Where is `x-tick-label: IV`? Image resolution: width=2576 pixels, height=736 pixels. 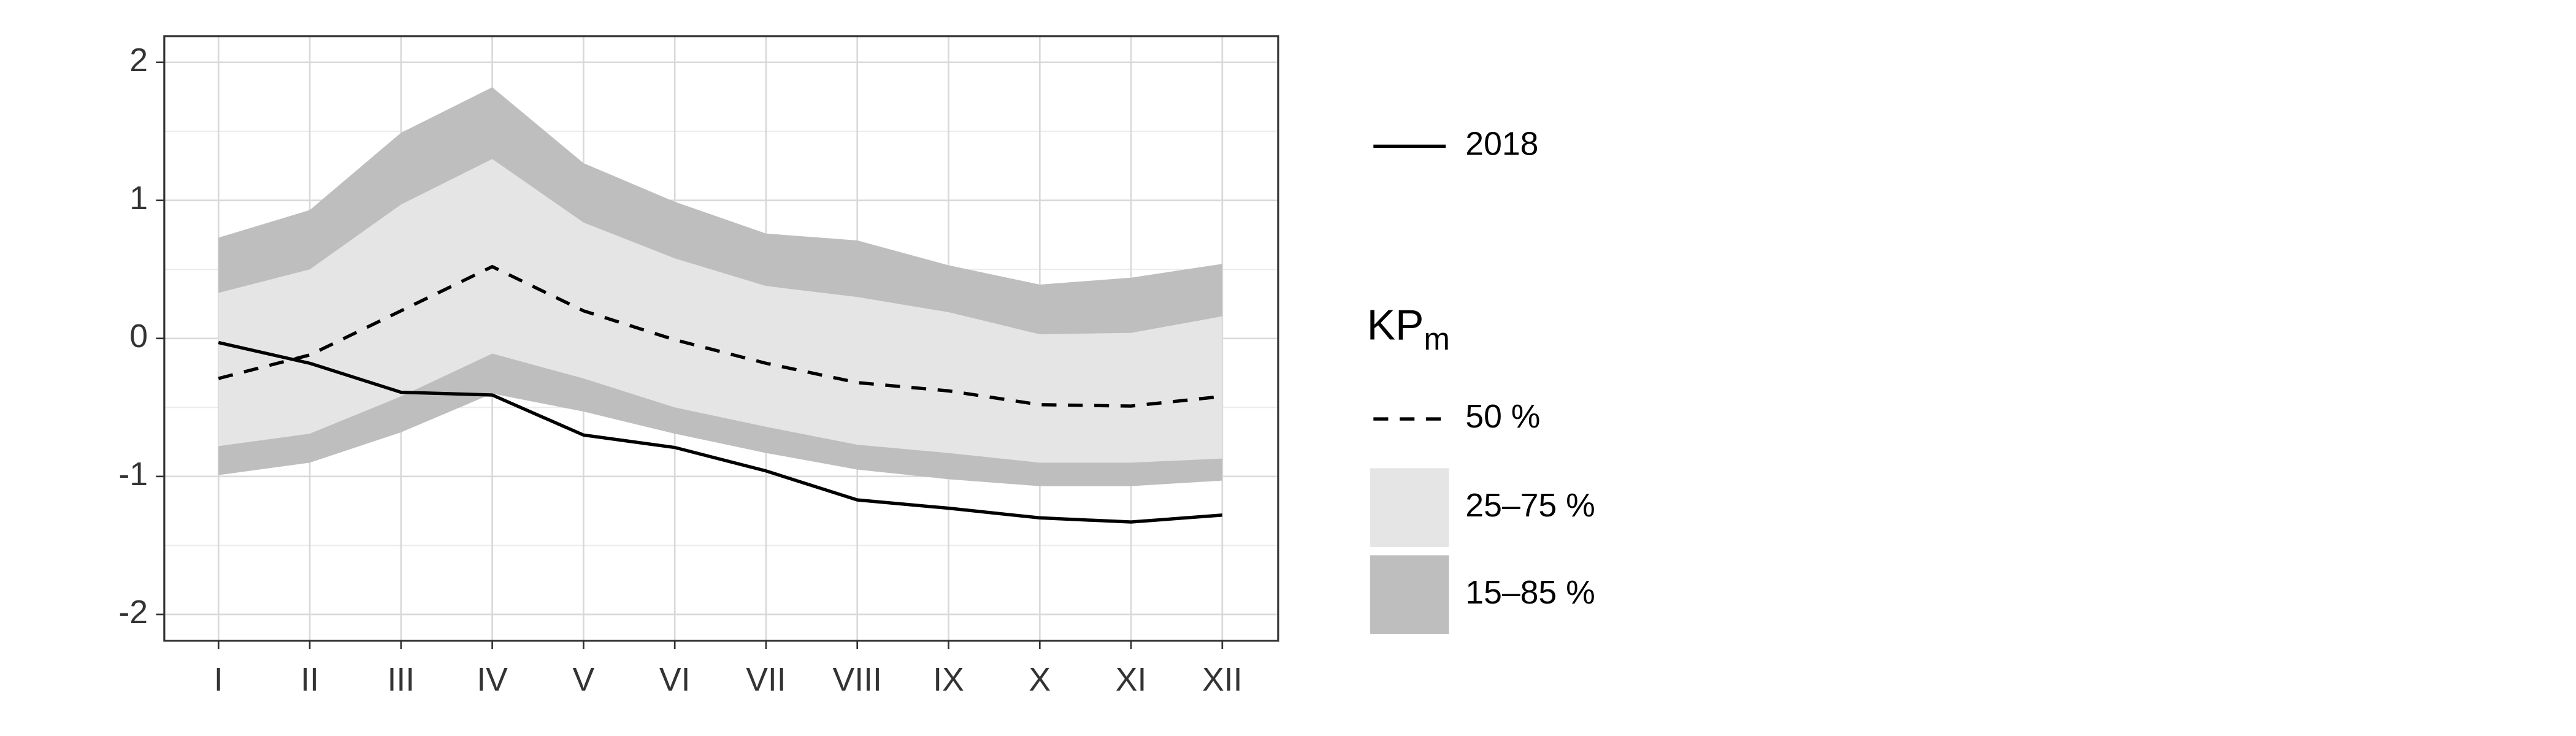
x-tick-label: IV is located at coordinates (492, 680).